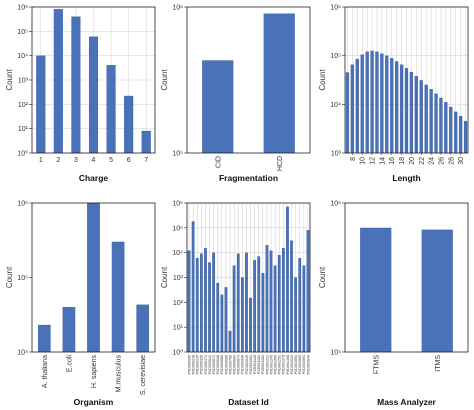  Describe the element at coordinates (308, 364) in the screenshot. I see `x-tick-label: PXD001640` at that location.